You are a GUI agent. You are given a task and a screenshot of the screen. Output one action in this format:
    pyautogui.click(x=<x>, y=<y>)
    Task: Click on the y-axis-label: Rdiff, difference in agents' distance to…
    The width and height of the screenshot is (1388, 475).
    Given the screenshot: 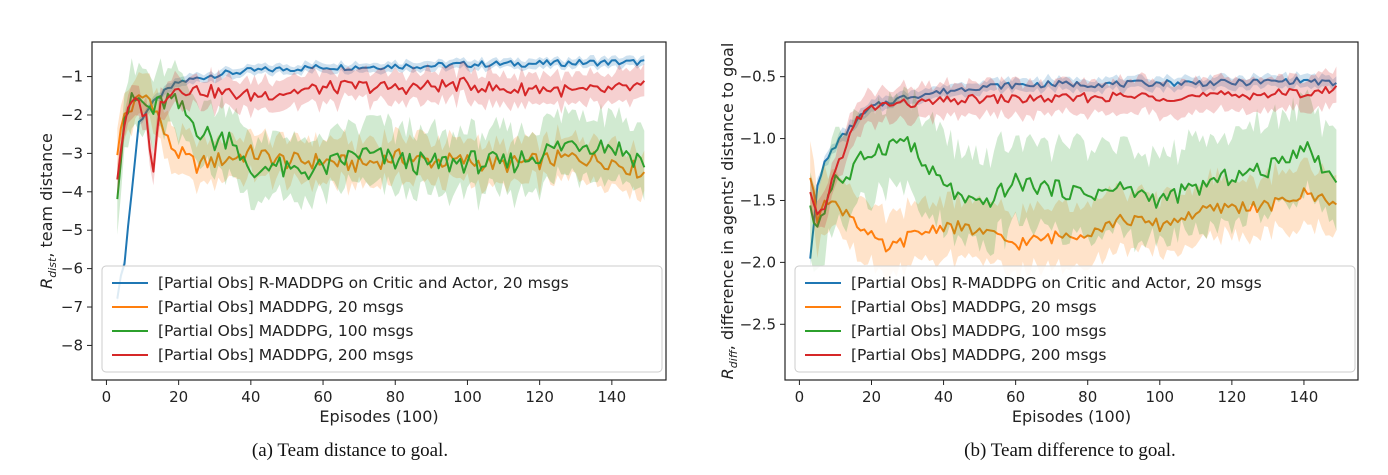 What is the action you would take?
    pyautogui.click(x=729, y=211)
    